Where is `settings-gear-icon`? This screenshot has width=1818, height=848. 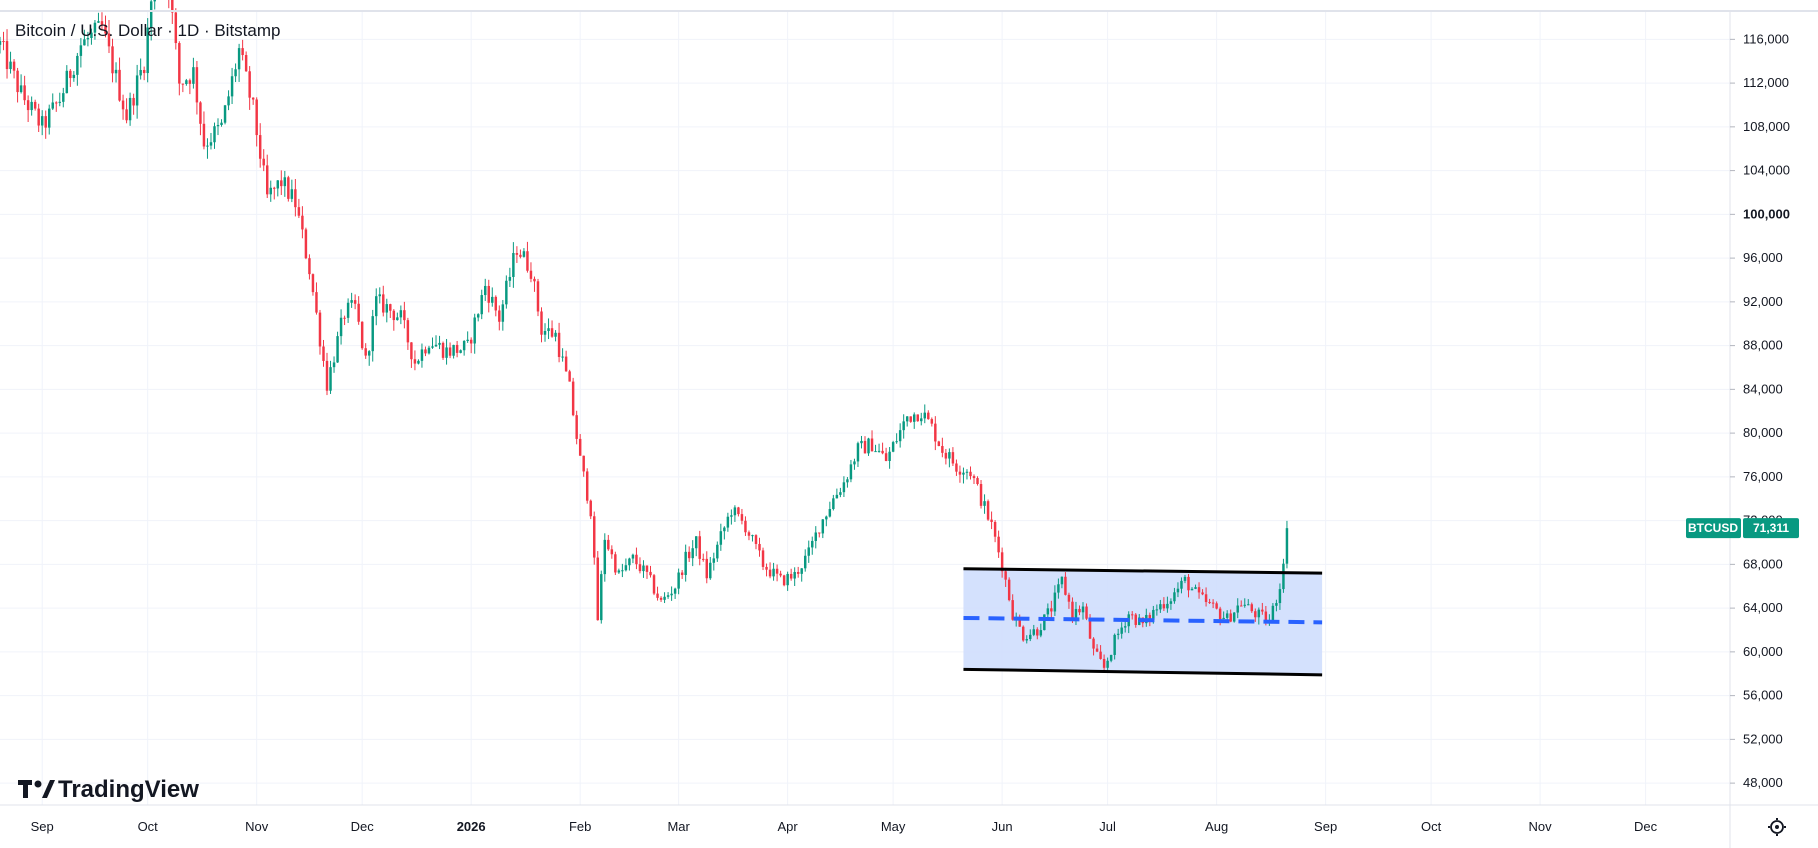 settings-gear-icon is located at coordinates (1777, 827).